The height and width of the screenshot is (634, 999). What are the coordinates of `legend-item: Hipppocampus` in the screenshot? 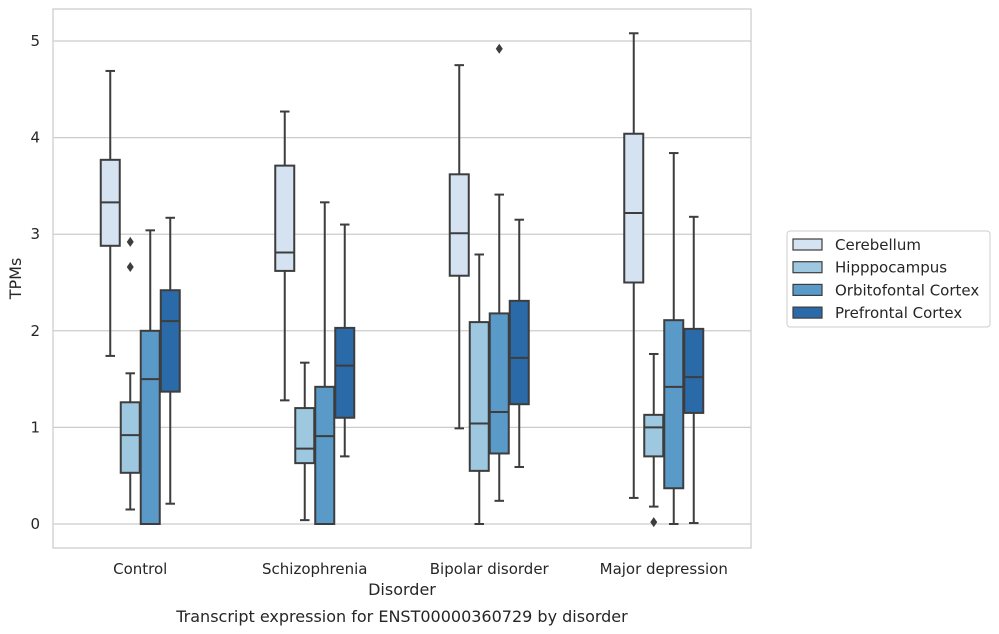 It's located at (869, 268).